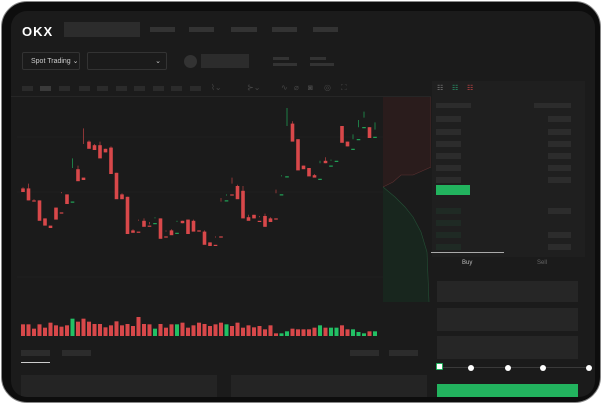 Image resolution: width=603 pixels, height=405 pixels. What do you see at coordinates (439, 366) in the screenshot?
I see `slider-handle` at bounding box center [439, 366].